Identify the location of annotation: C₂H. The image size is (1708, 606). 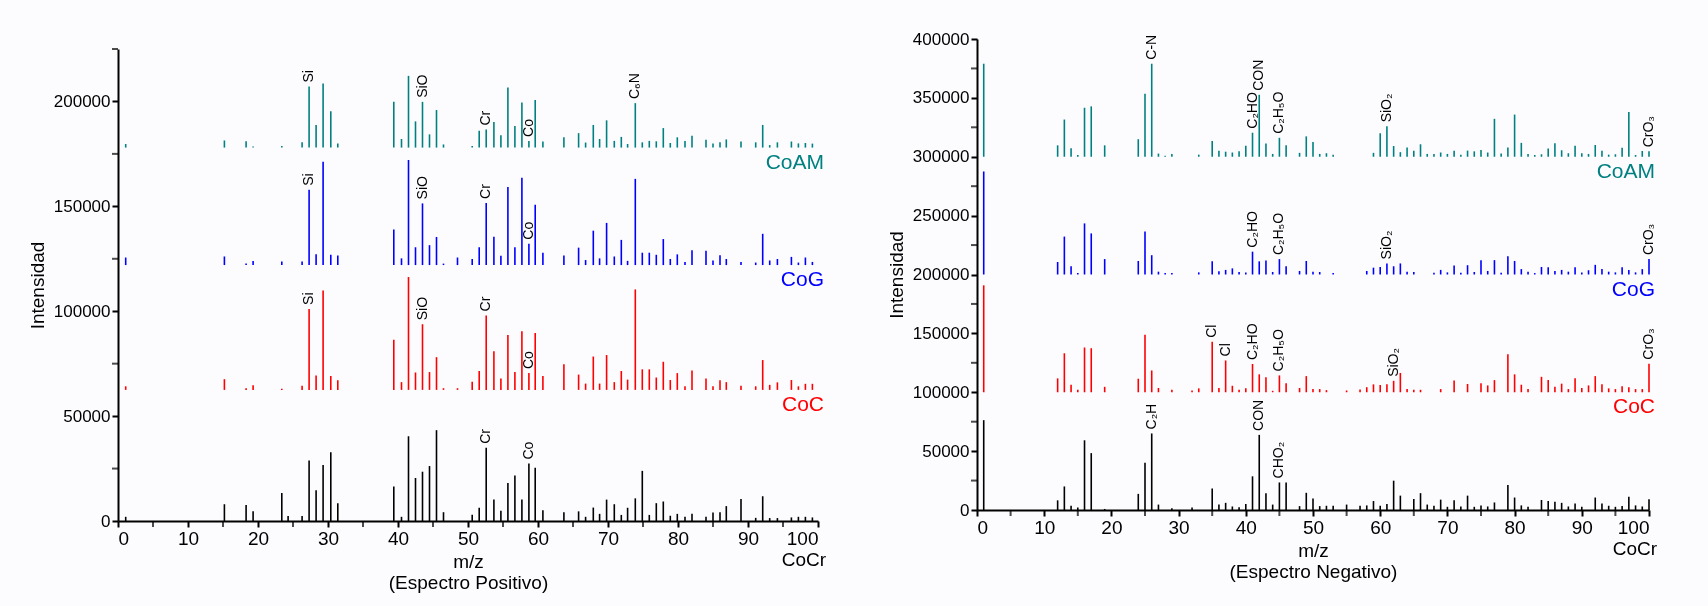
(1150, 416).